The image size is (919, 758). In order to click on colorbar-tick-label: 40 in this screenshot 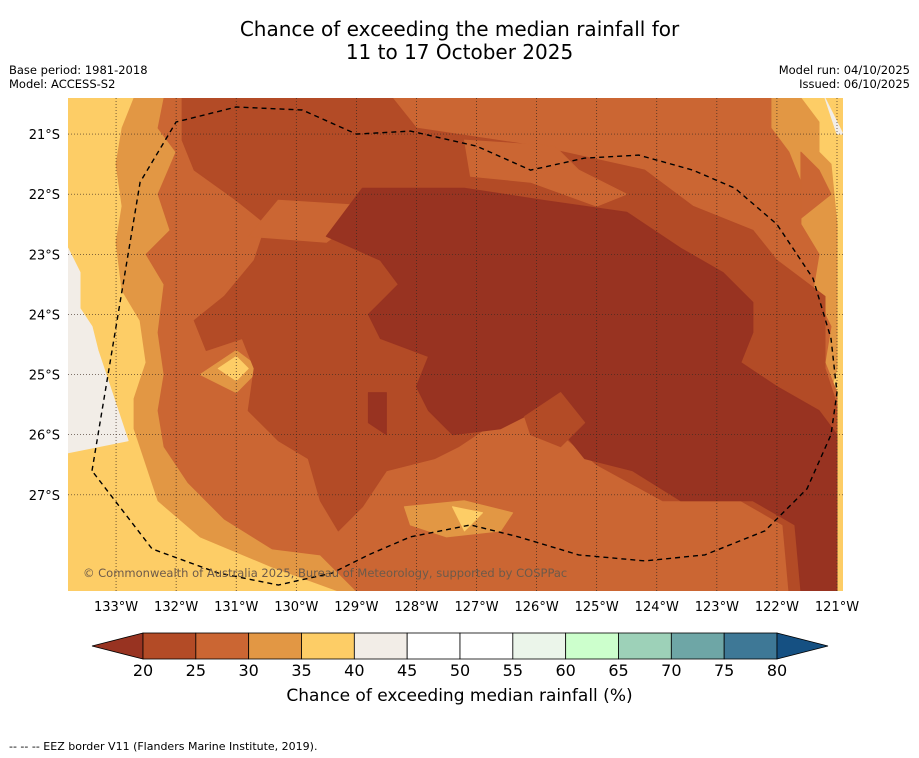, I will do `click(354, 670)`.